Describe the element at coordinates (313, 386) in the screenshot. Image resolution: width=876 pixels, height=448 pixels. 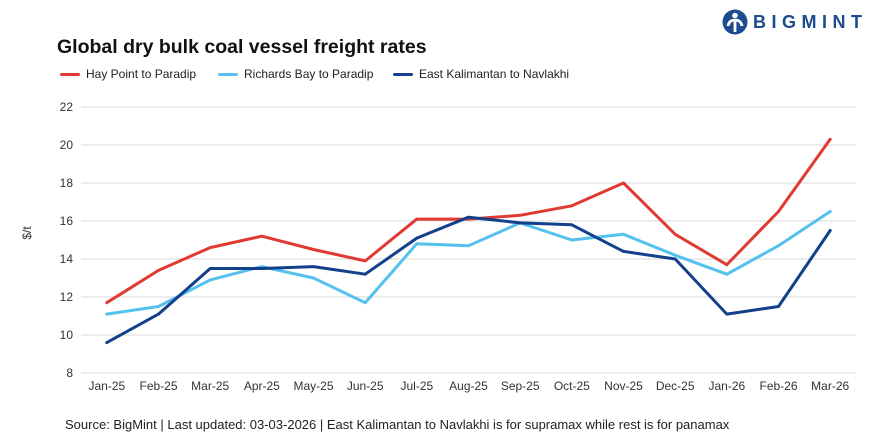
I see `x-tick-label: May-25` at that location.